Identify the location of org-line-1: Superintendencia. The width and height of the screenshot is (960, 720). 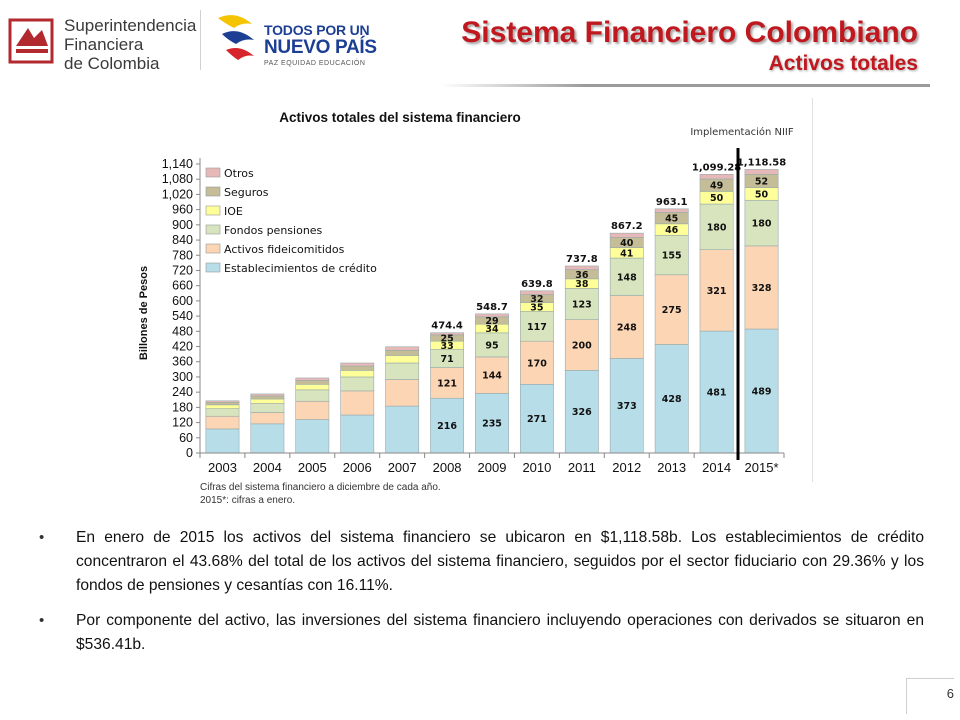
(130, 25).